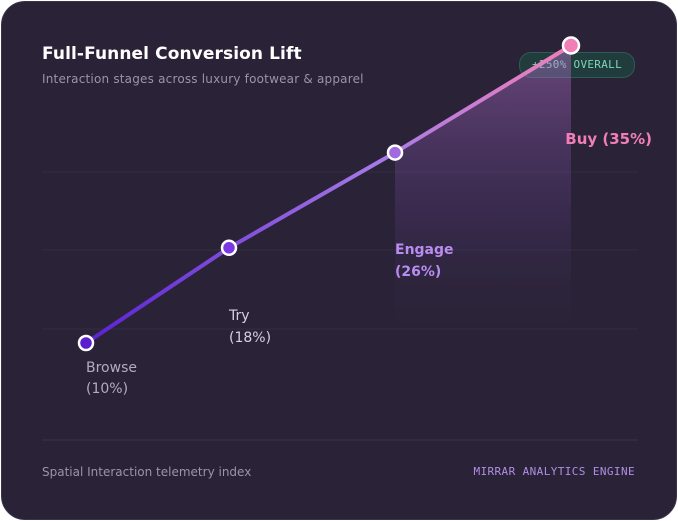 This screenshot has width=678, height=521. Describe the element at coordinates (608, 139) in the screenshot. I see `value-label-buy: Buy (35%)` at that location.